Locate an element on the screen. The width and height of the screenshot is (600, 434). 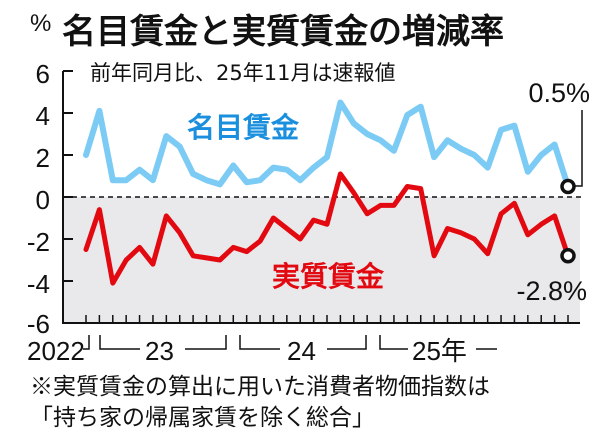
x-tick-marks is located at coordinates (327, 319).